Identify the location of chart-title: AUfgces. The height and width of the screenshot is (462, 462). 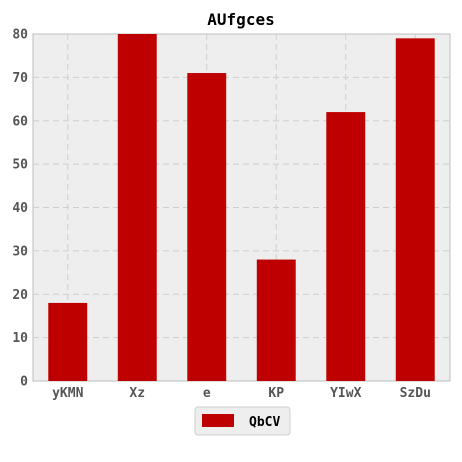
(240, 19).